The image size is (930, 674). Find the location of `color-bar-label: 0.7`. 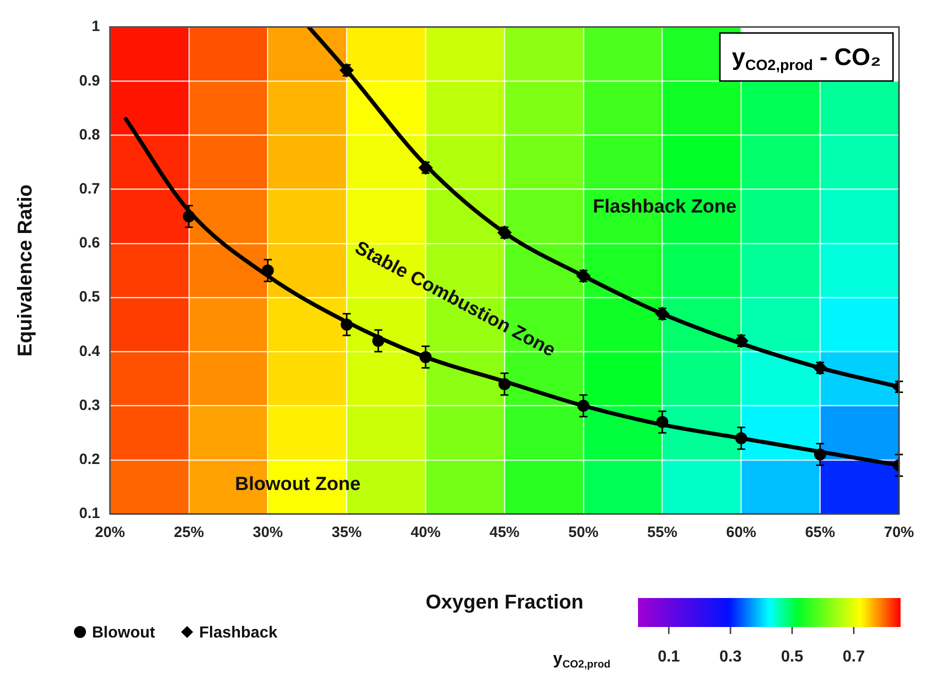

color-bar-label: 0.7 is located at coordinates (853, 657).